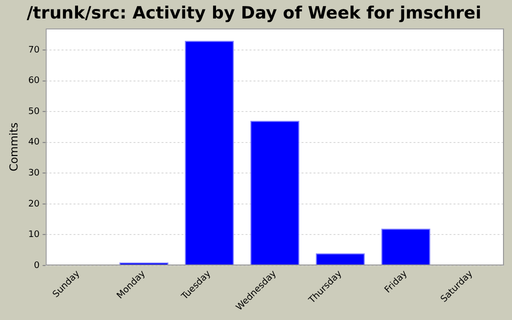  I want to click on chart-title: /trunk/src: Activity by Day of Week for jmschrei, so click(254, 14).